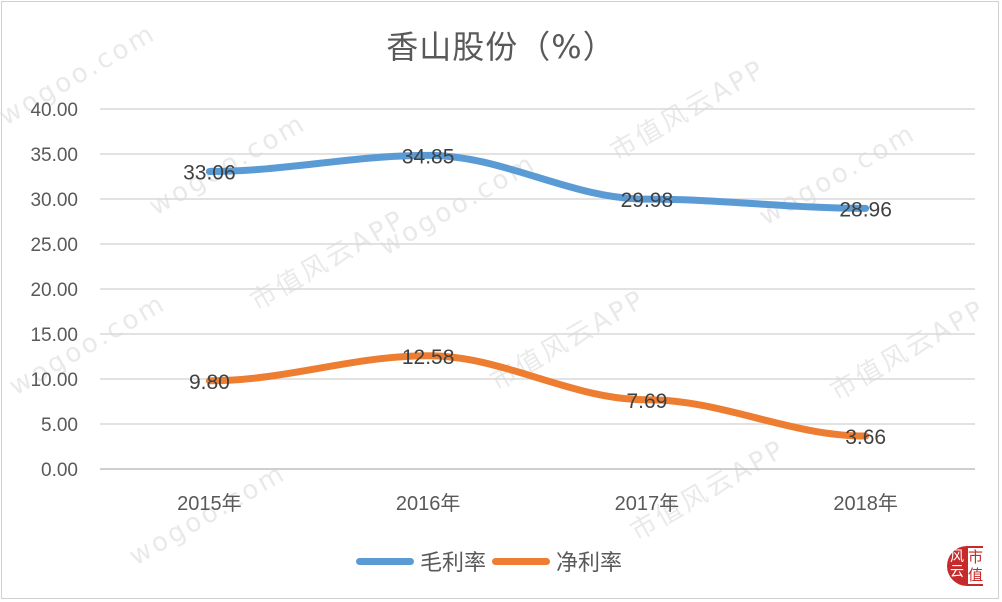 This screenshot has width=1002, height=602. Describe the element at coordinates (428, 503) in the screenshot. I see `x-tick-label: 2016年` at that location.